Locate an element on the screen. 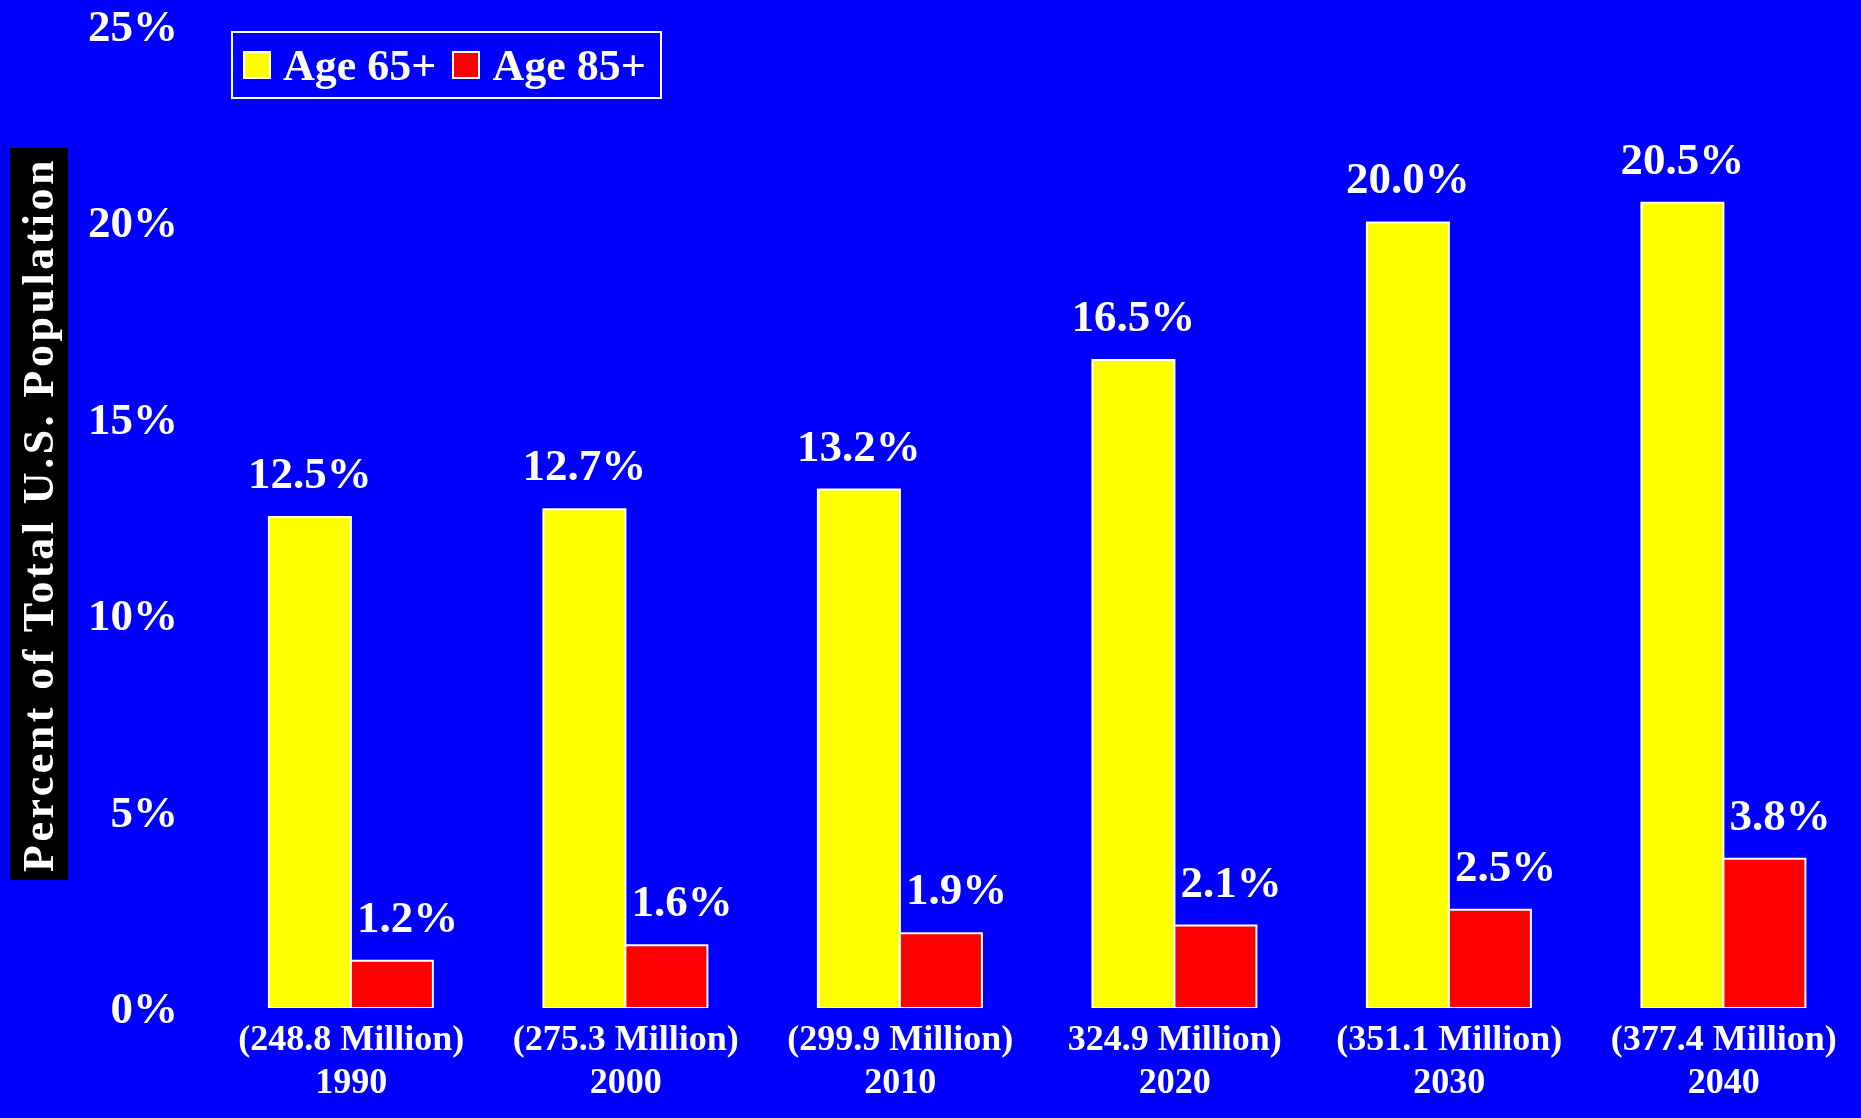  y-tick-label: 25% is located at coordinates (133, 26).